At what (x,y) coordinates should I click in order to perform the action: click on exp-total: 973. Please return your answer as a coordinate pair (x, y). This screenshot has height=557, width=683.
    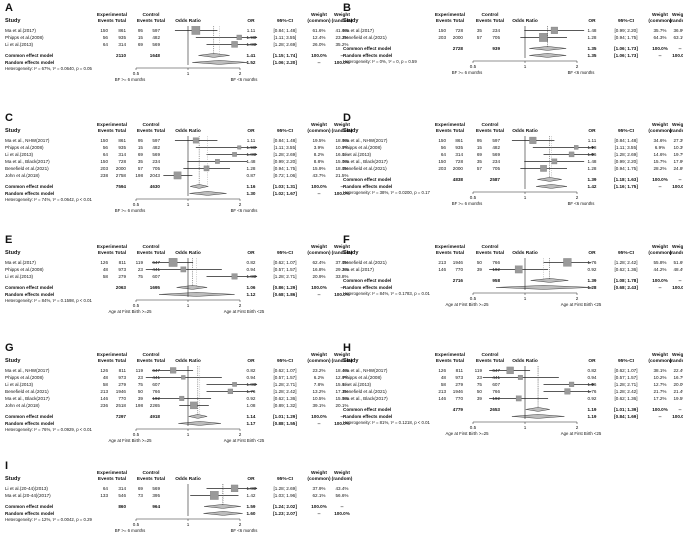
    Looking at the image, I should click on (122, 377).